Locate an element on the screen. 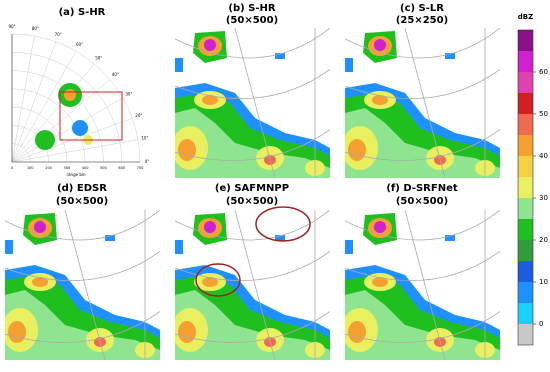 This screenshot has width=550, height=372. x-tick-label: 600 is located at coordinates (121, 168).